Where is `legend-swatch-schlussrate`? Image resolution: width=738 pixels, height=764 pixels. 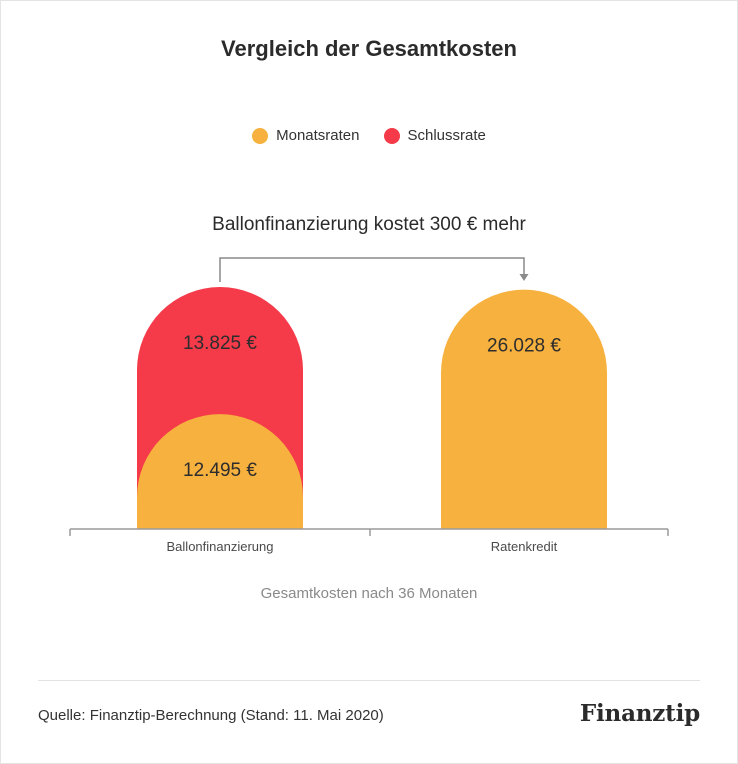 legend-swatch-schlussrate is located at coordinates (391, 135).